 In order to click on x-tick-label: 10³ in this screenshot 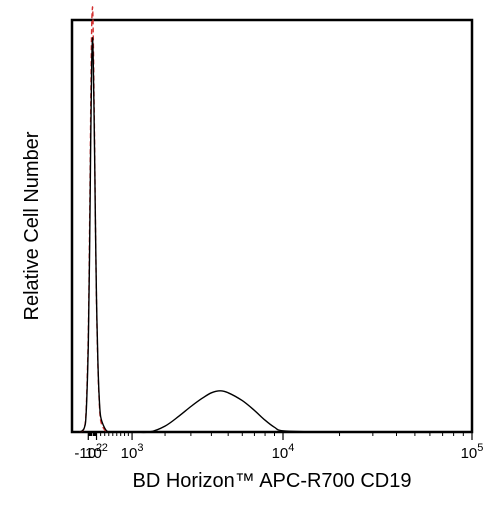, I will do `click(132, 452)`.